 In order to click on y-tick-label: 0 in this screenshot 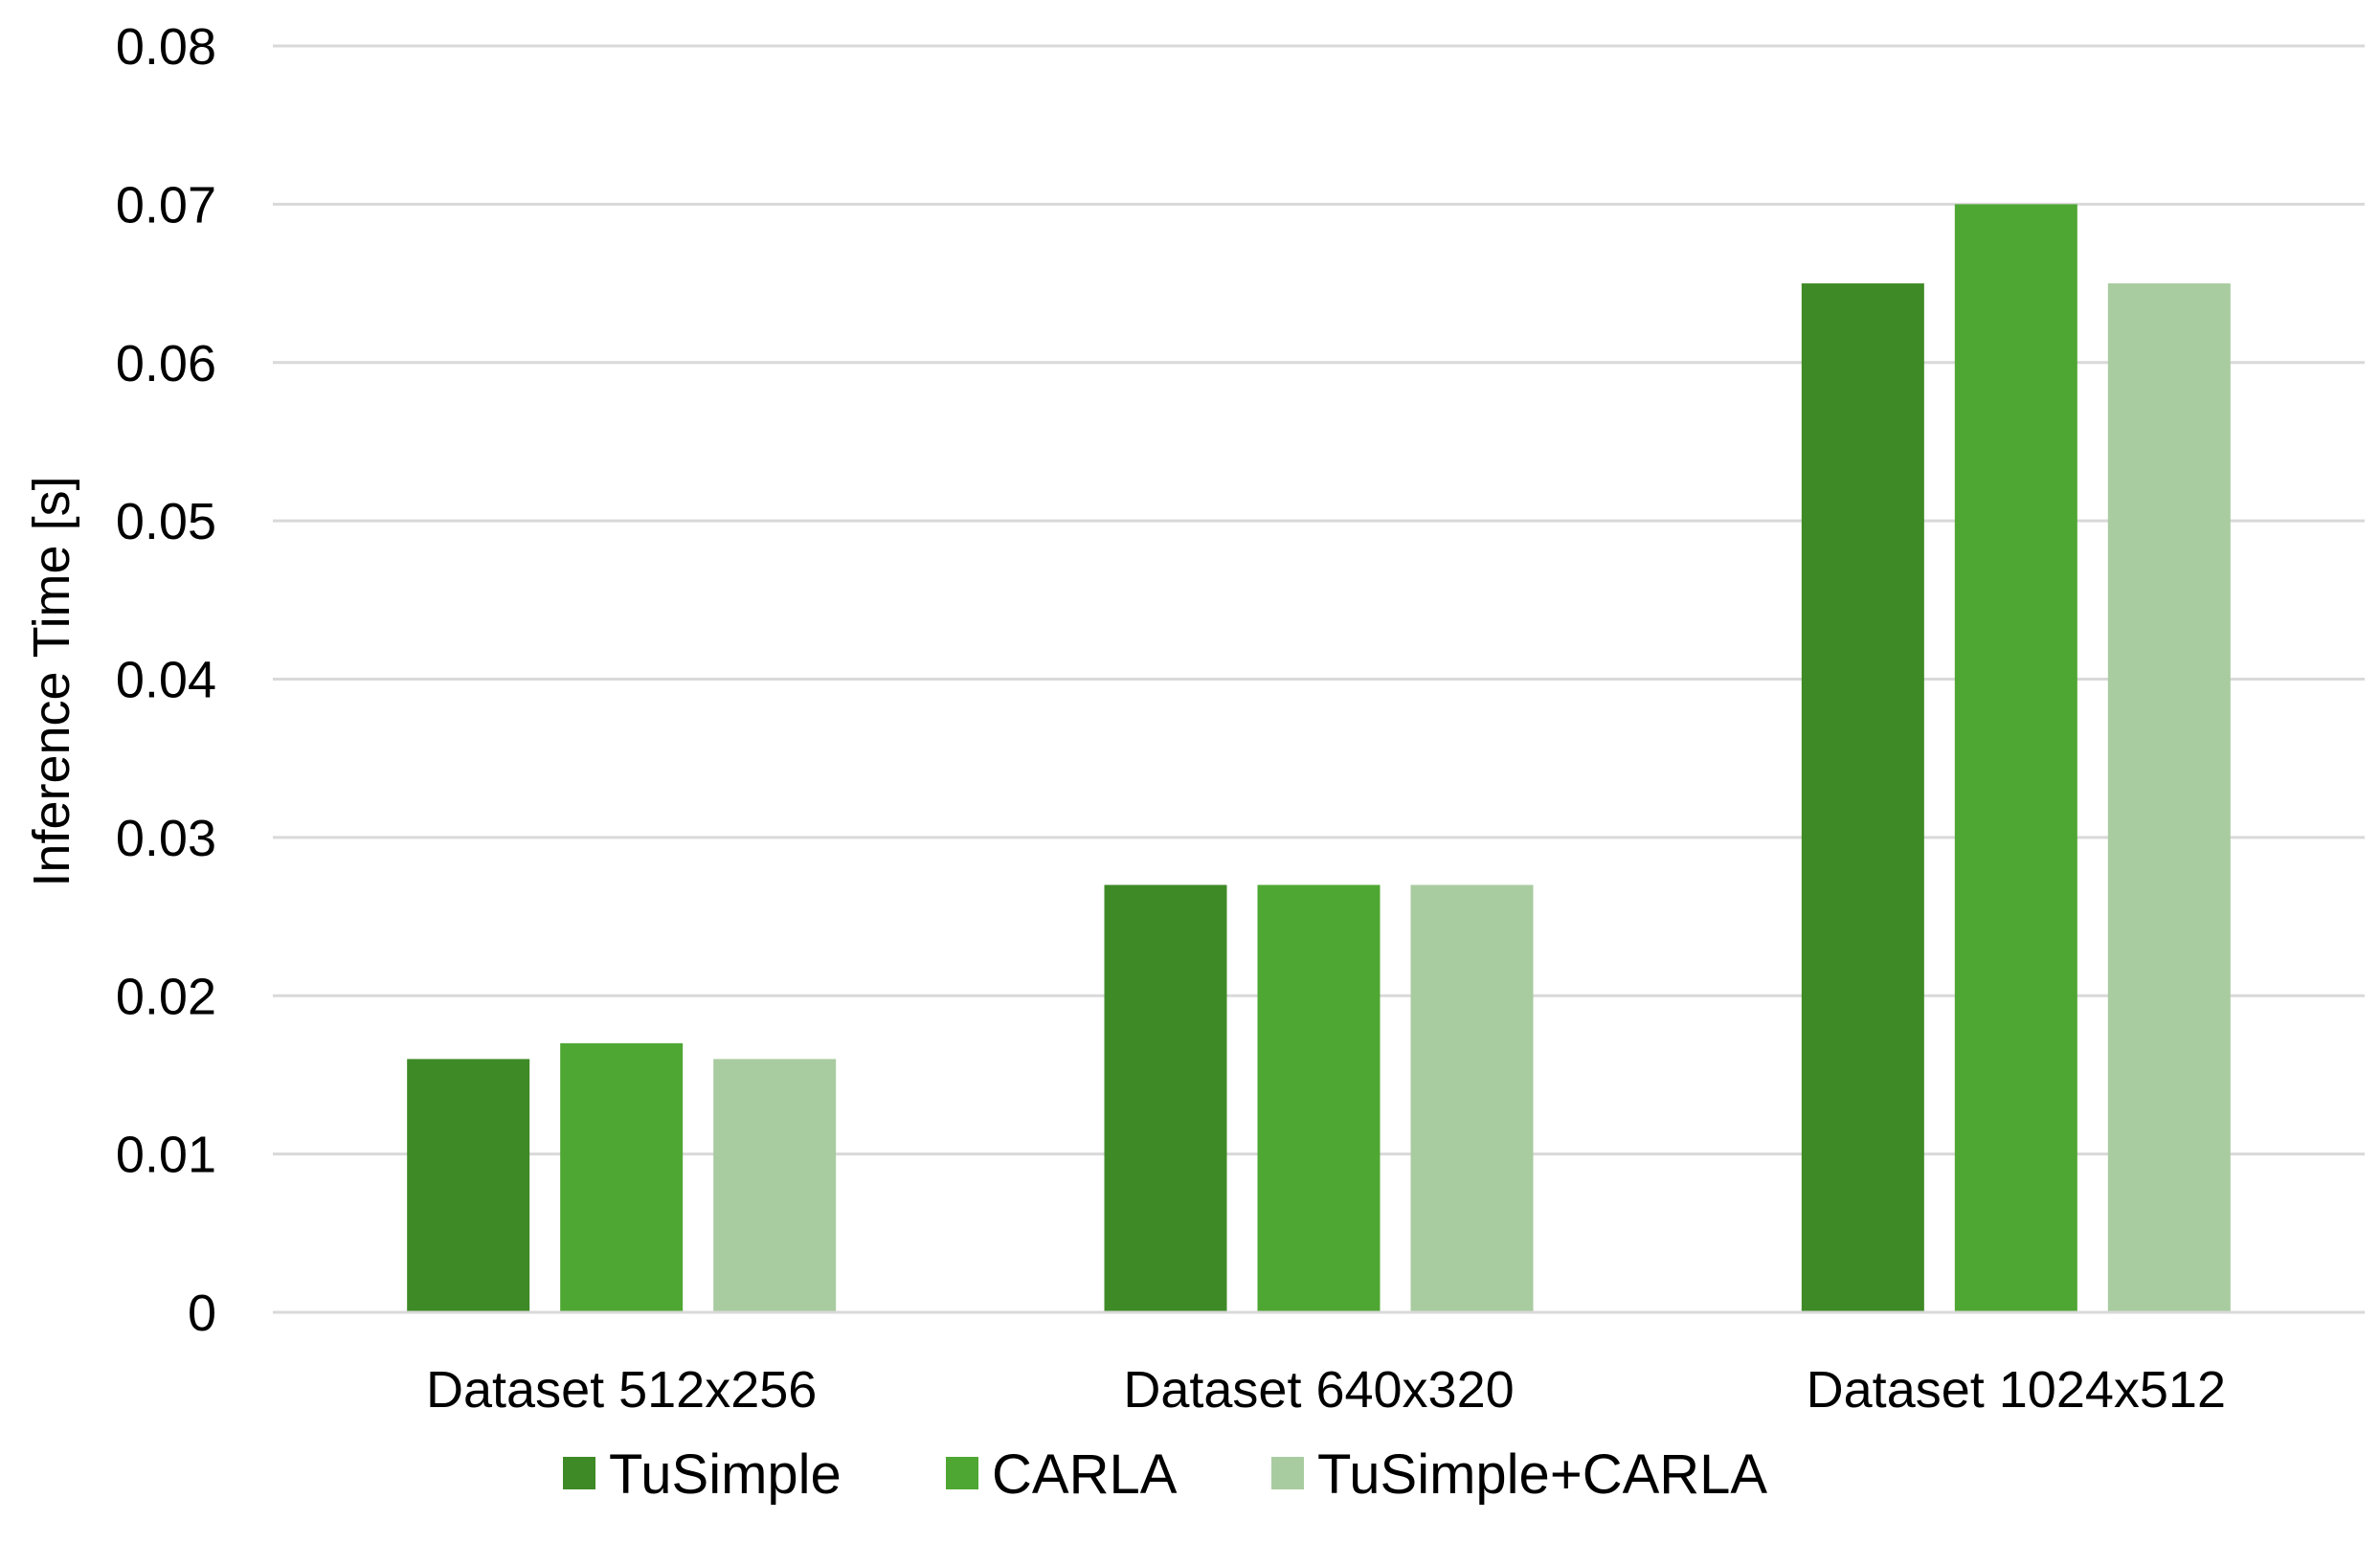, I will do `click(202, 1313)`.